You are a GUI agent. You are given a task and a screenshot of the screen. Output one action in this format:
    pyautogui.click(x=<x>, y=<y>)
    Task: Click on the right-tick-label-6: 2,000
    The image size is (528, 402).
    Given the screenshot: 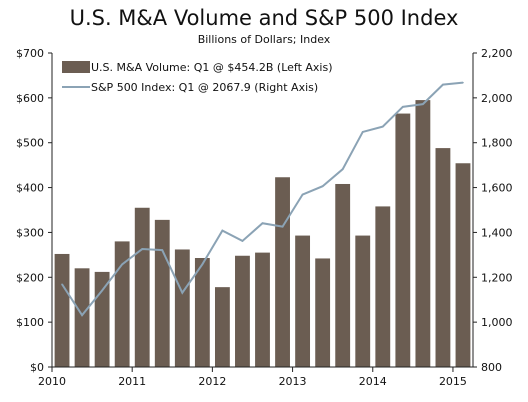 What is the action you would take?
    pyautogui.click(x=497, y=98)
    